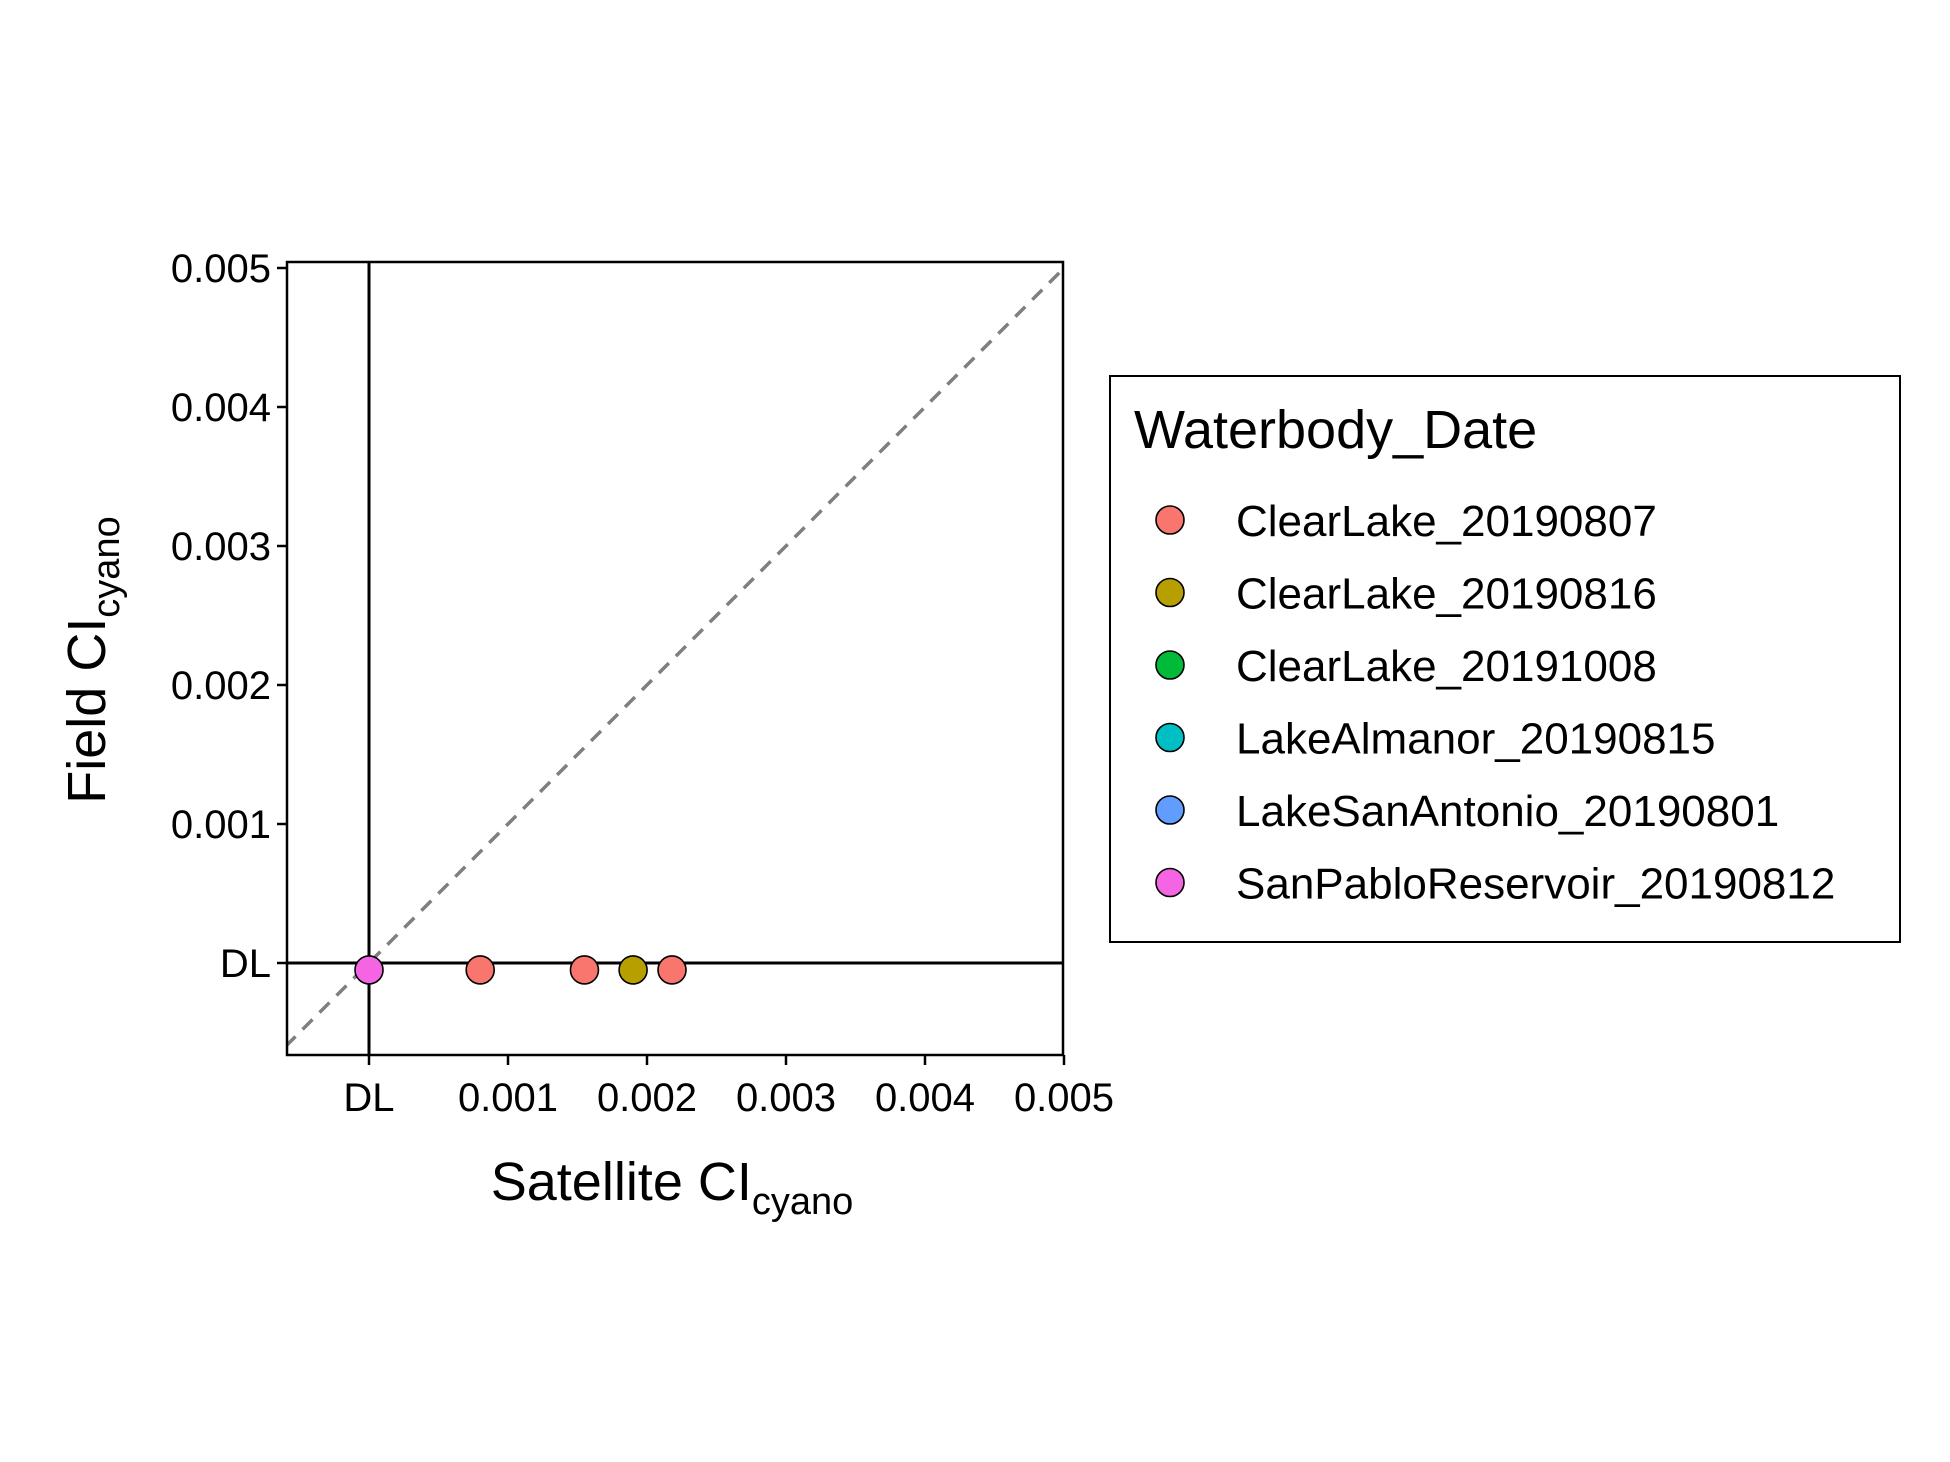 This screenshot has width=1950, height=1462. What do you see at coordinates (802, 1202) in the screenshot?
I see `x-axis-title-sub: cyano` at bounding box center [802, 1202].